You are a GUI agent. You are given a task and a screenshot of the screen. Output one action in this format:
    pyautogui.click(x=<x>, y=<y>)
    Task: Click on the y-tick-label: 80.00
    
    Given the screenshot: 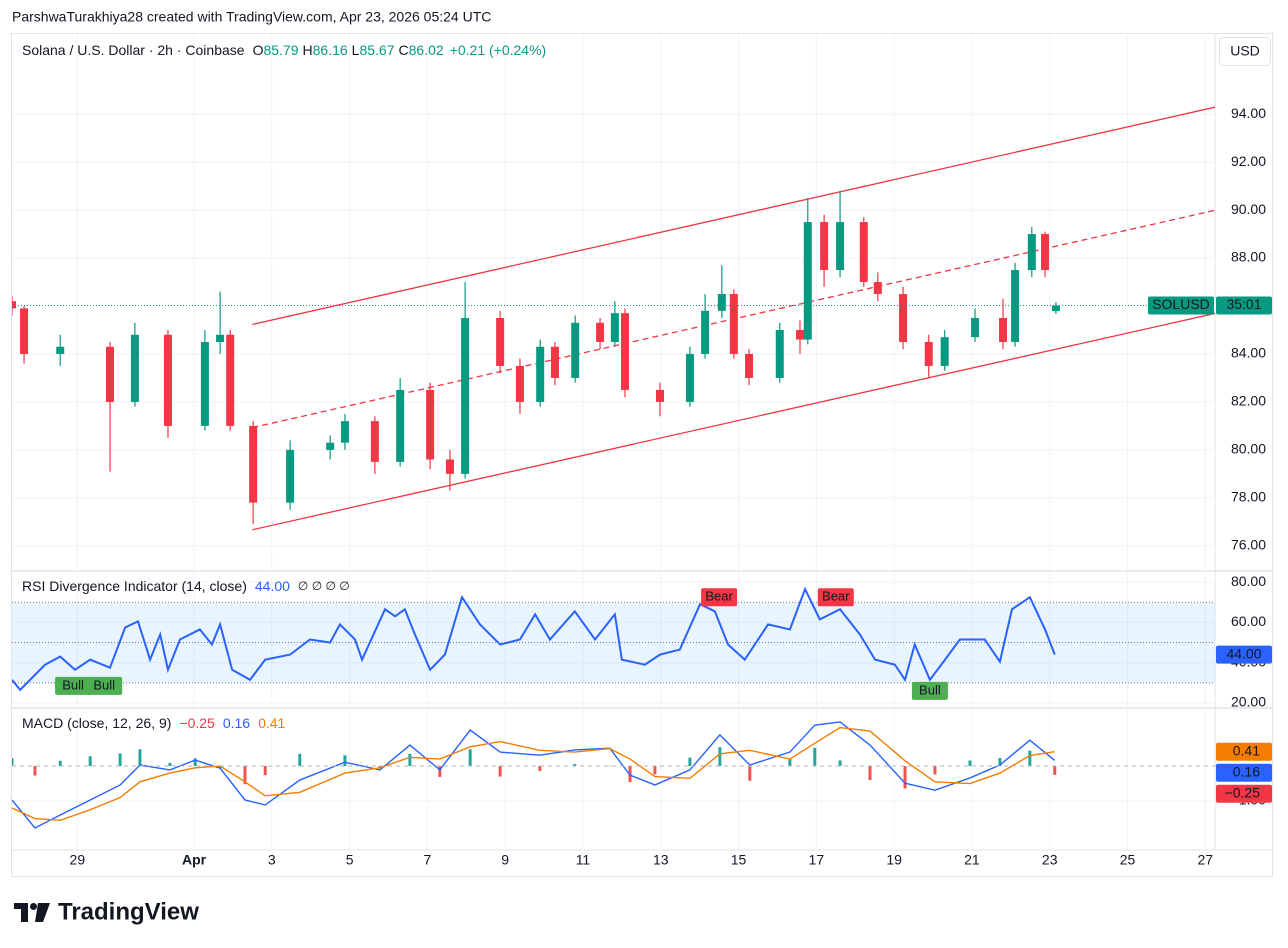 What is the action you would take?
    pyautogui.click(x=1248, y=581)
    